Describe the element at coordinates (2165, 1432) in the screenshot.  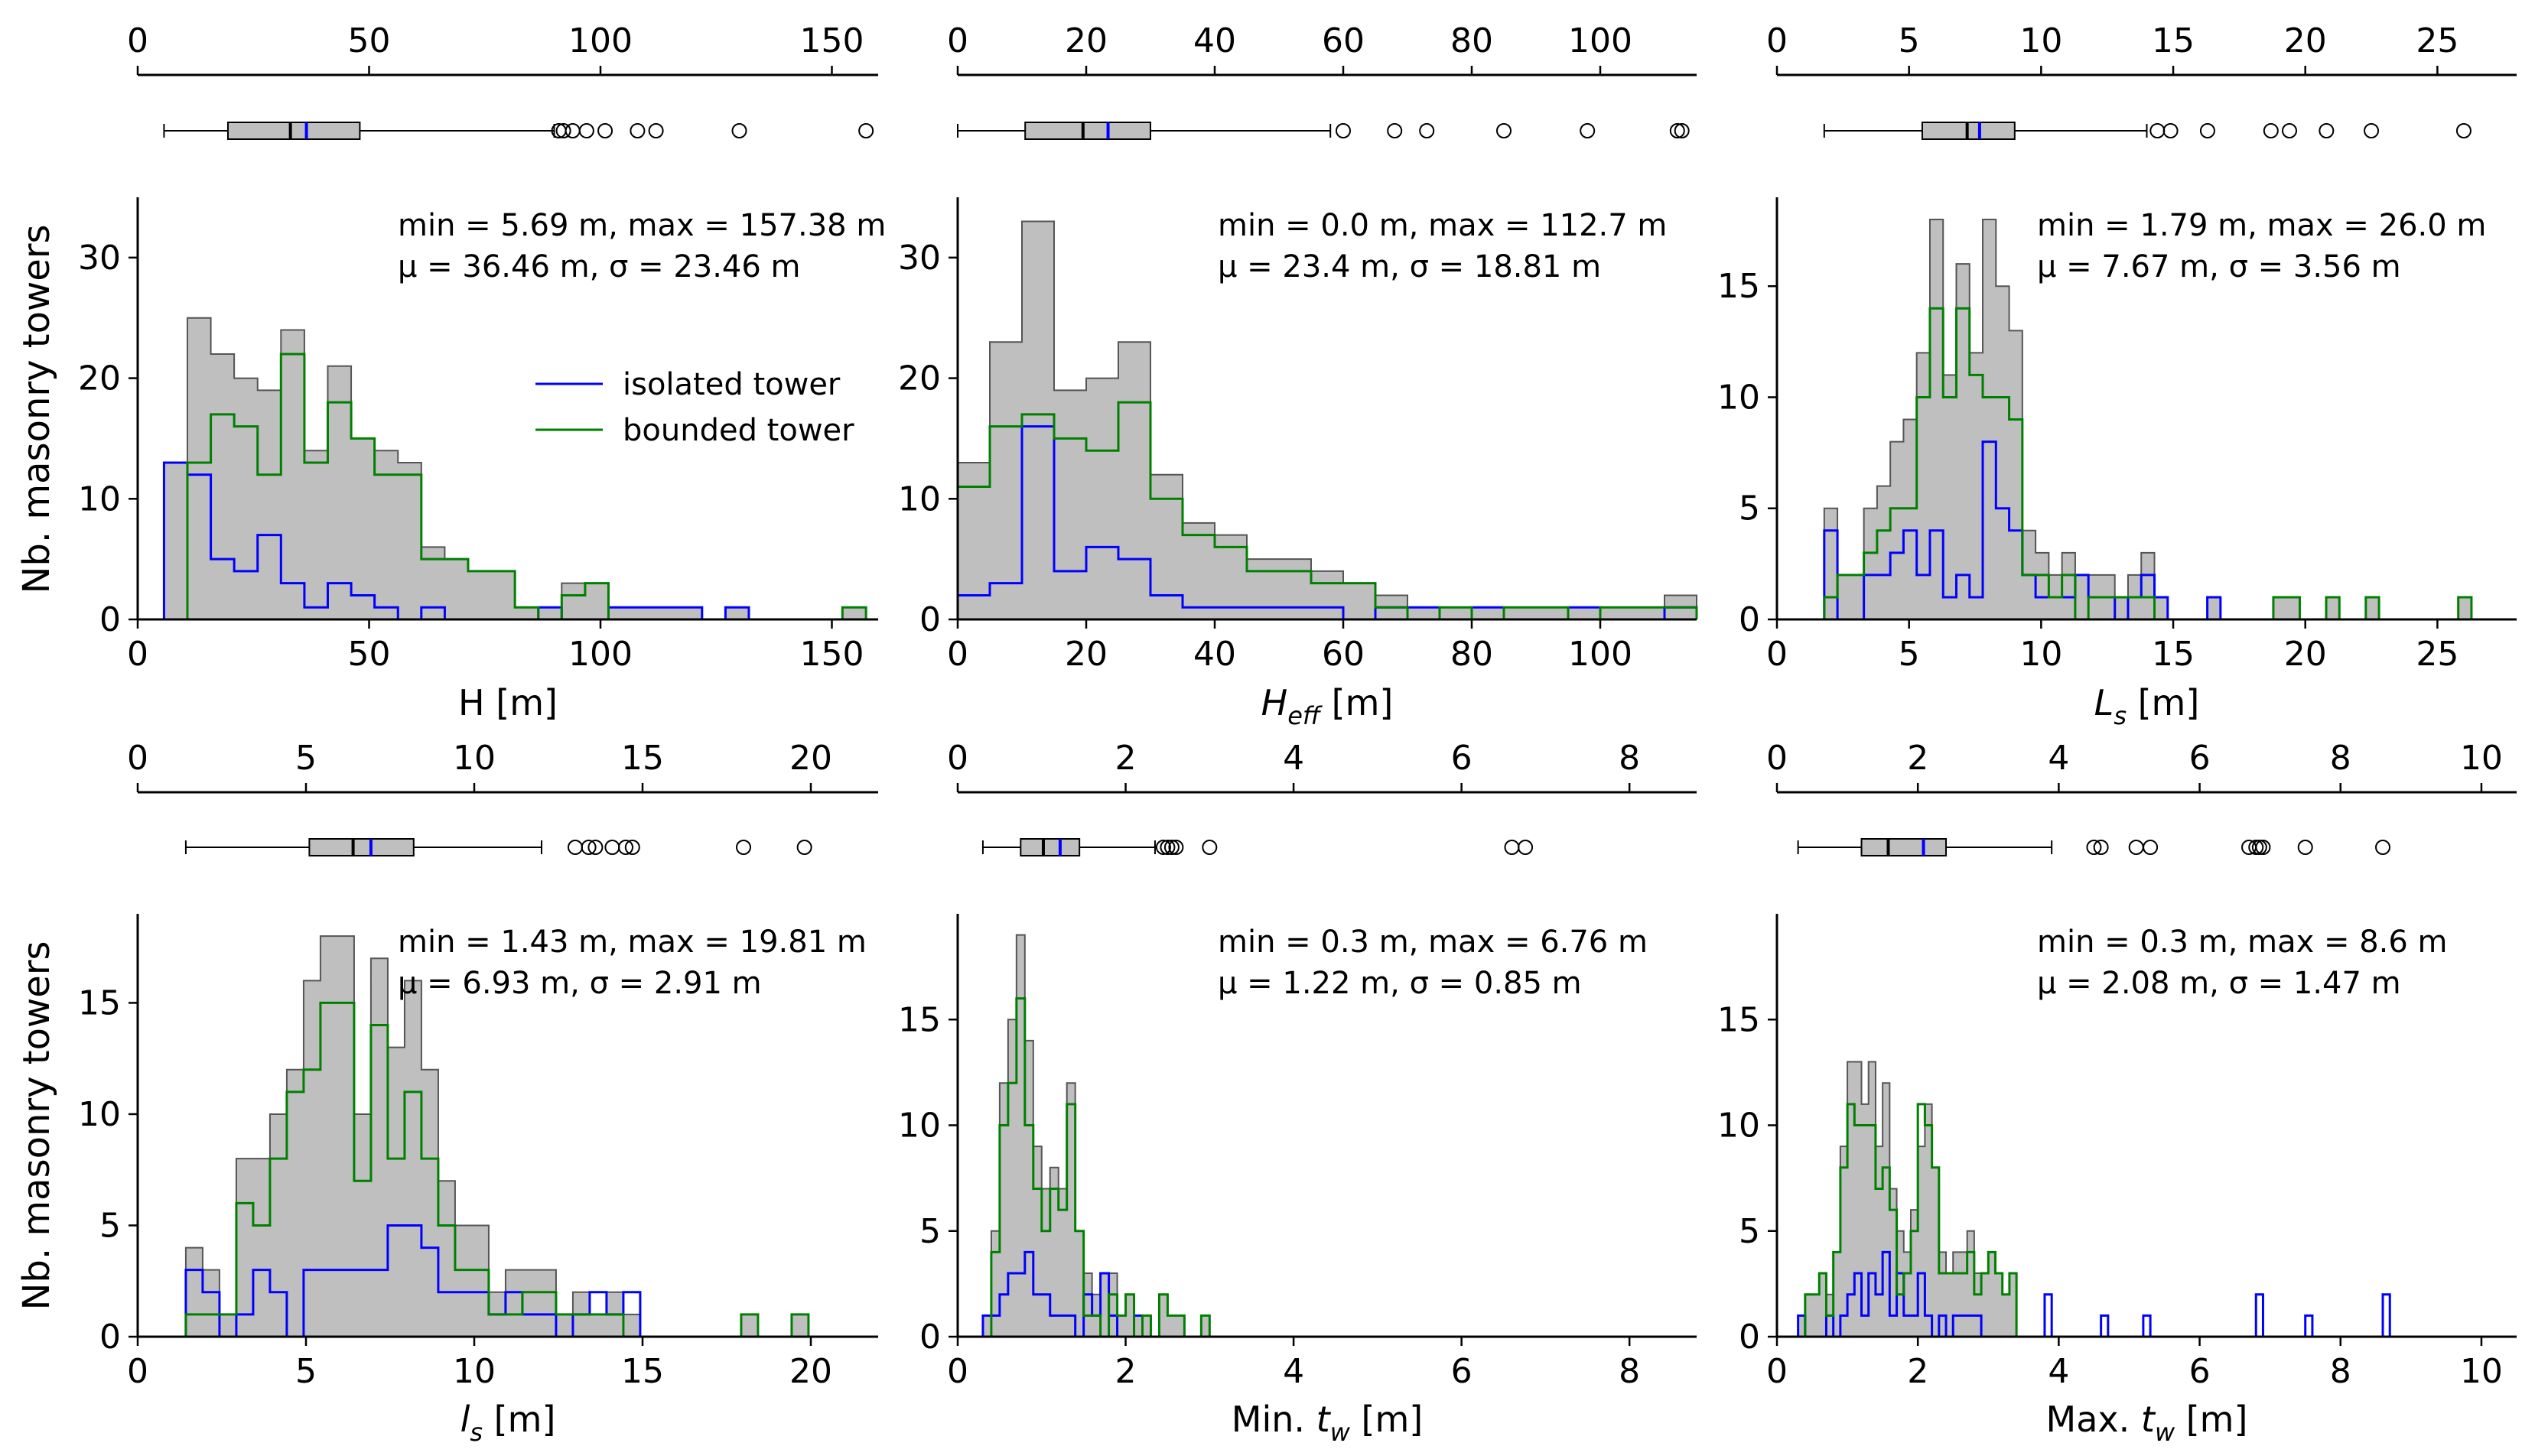
I see `x-axis-label-sub-tw_max: w` at that location.